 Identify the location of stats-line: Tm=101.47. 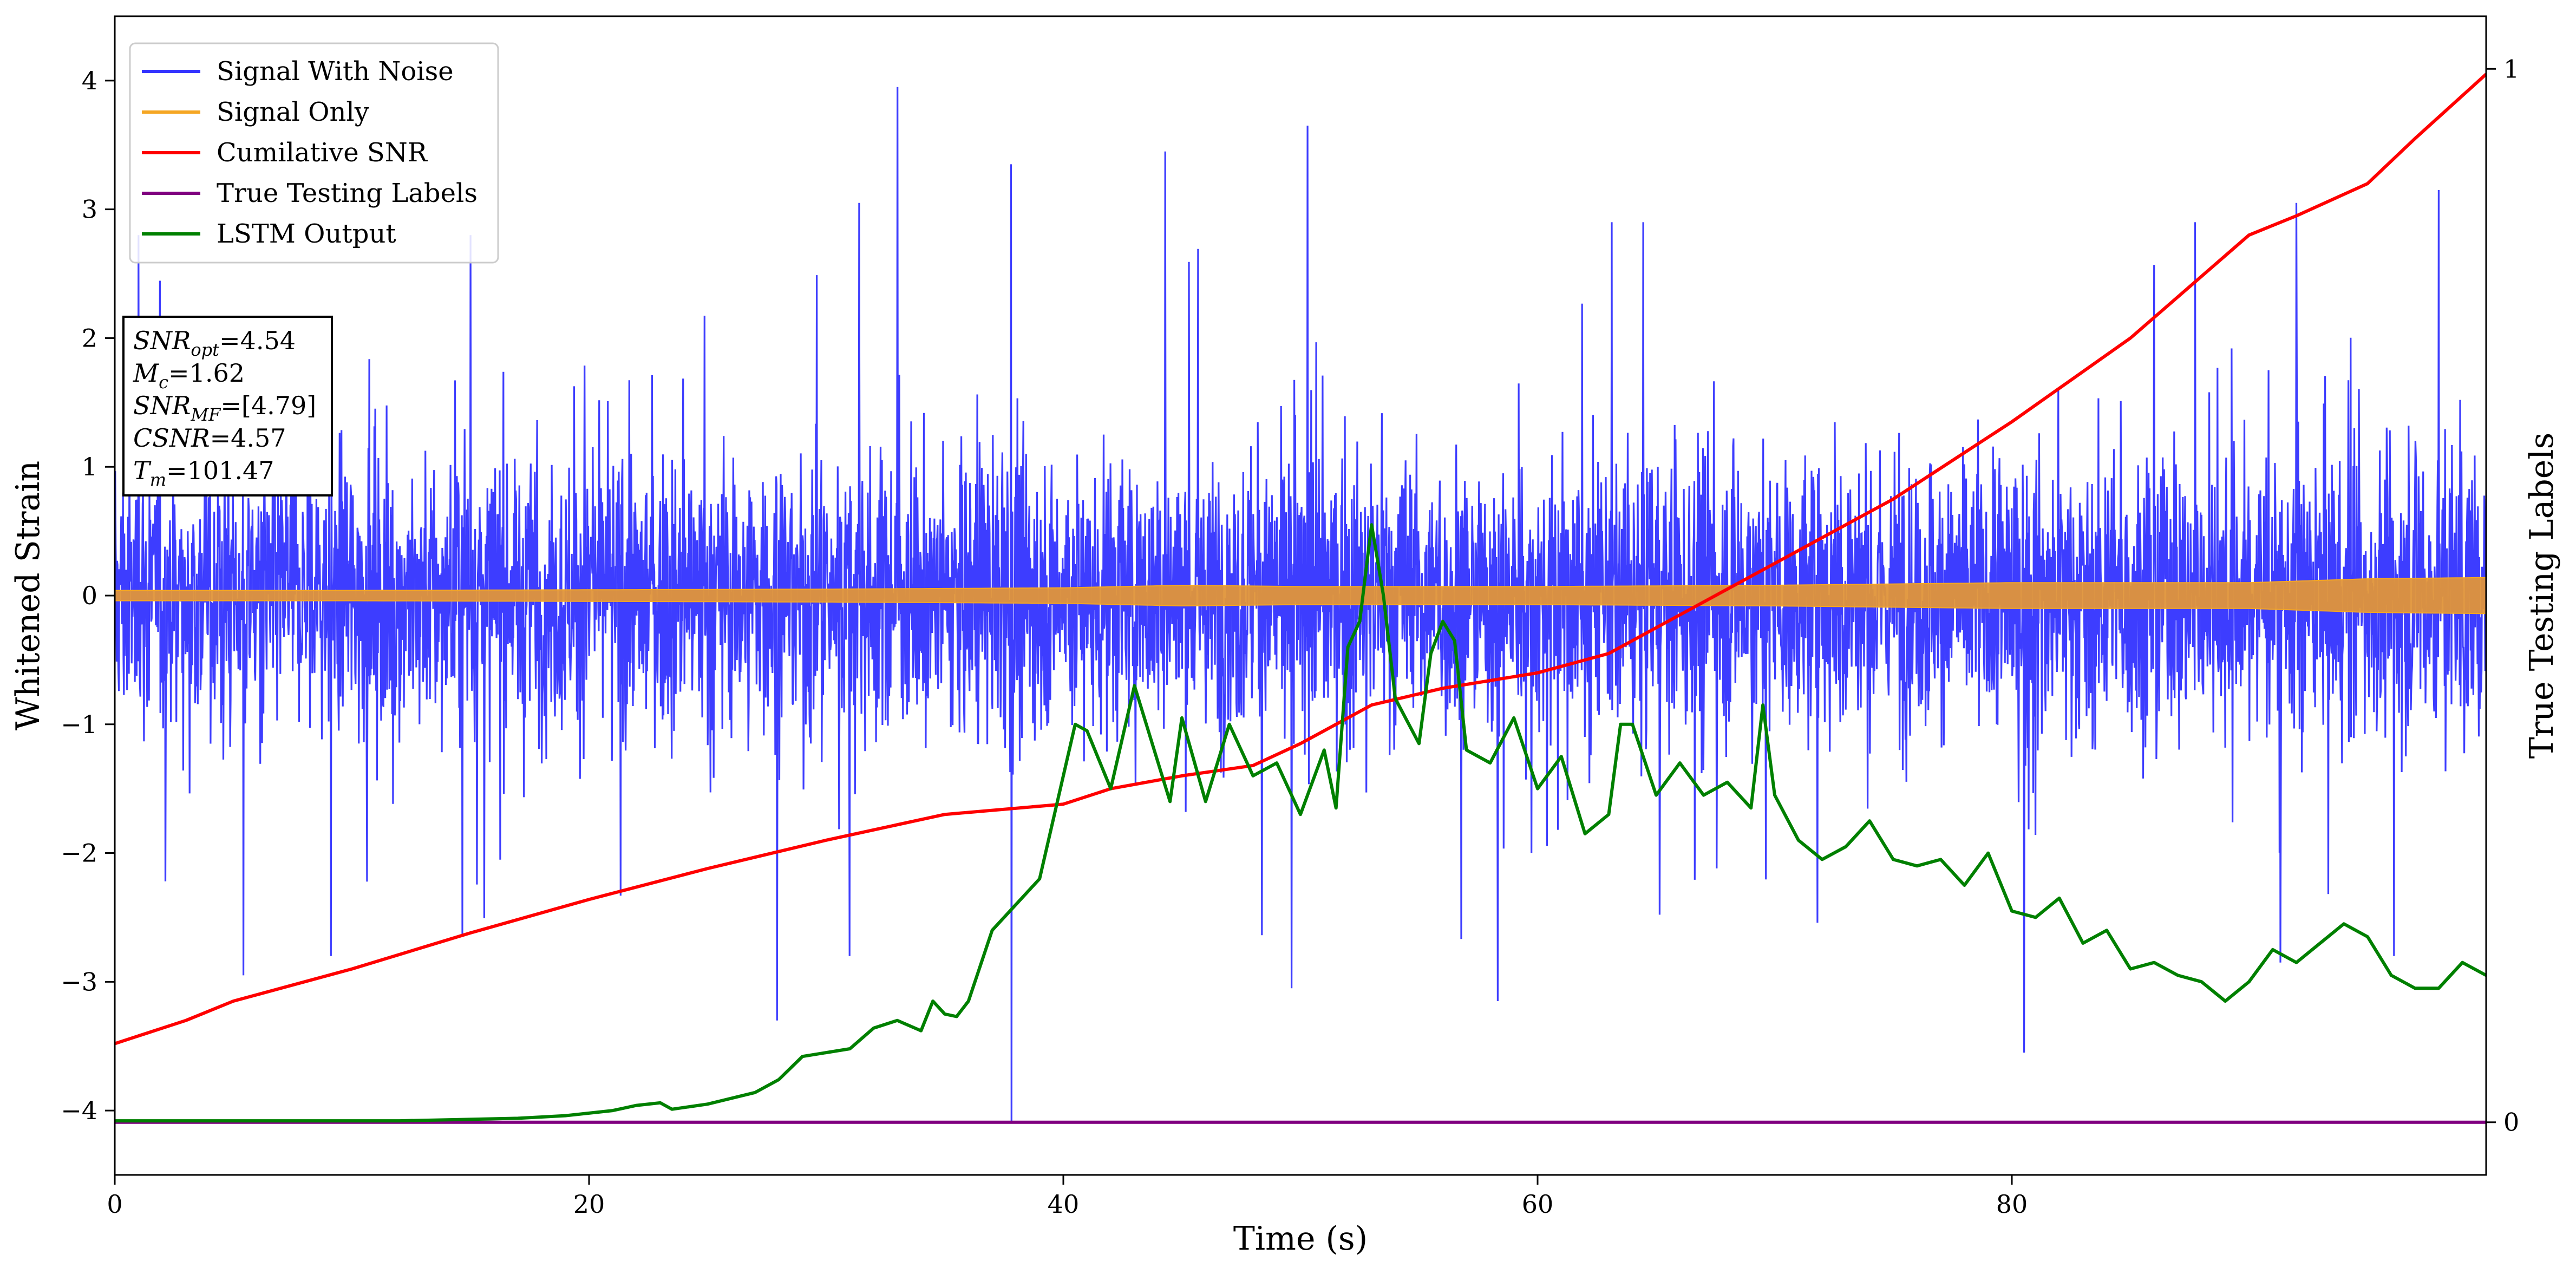
(203, 473).